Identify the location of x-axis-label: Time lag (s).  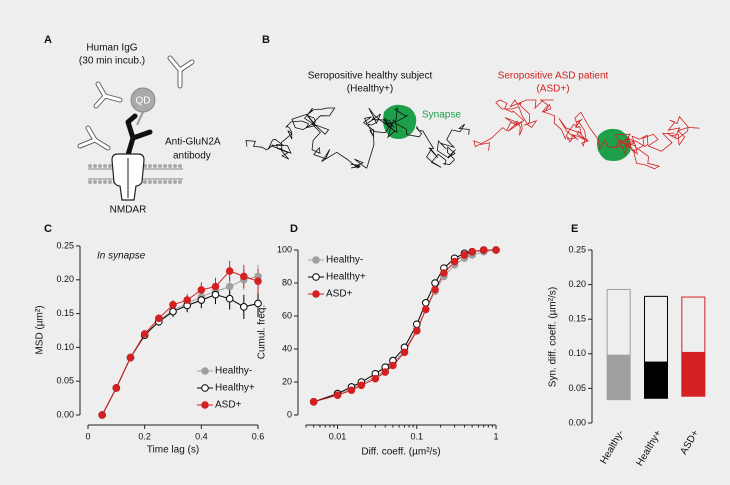
(173, 450).